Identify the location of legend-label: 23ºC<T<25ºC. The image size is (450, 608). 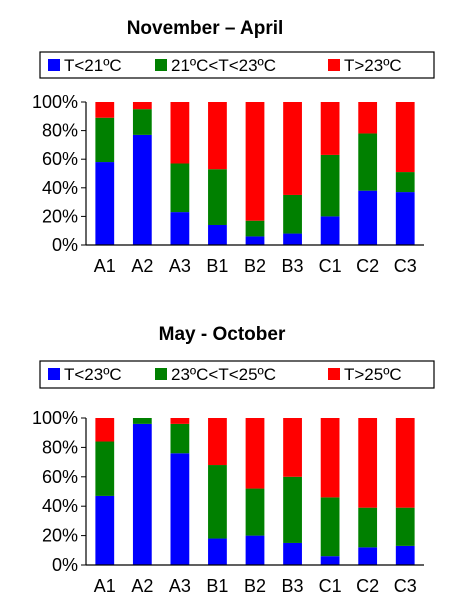
(223, 374).